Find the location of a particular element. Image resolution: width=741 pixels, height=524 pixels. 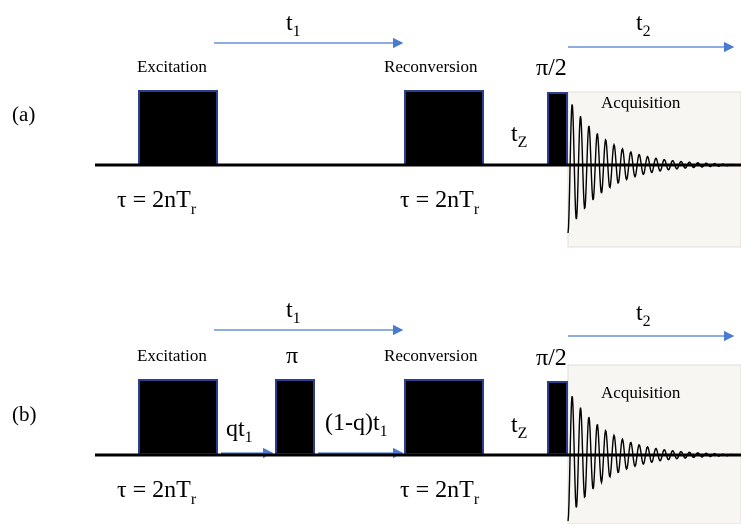

acquisition-area-a is located at coordinates (654, 169).